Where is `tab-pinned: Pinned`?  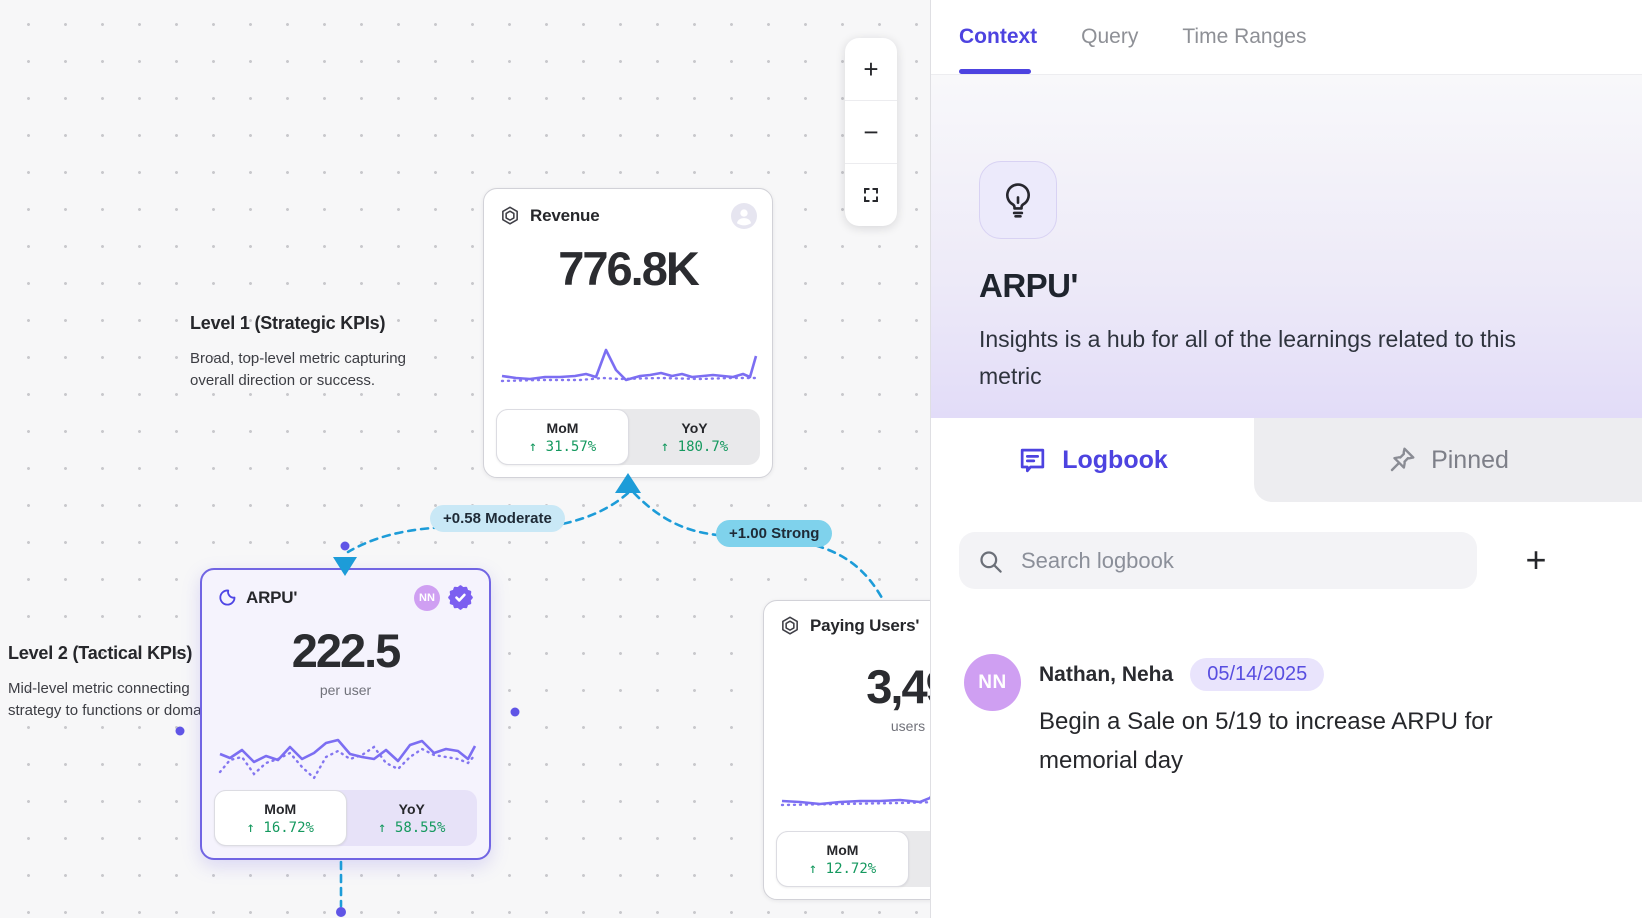
tab-pinned: Pinned is located at coordinates (1448, 460).